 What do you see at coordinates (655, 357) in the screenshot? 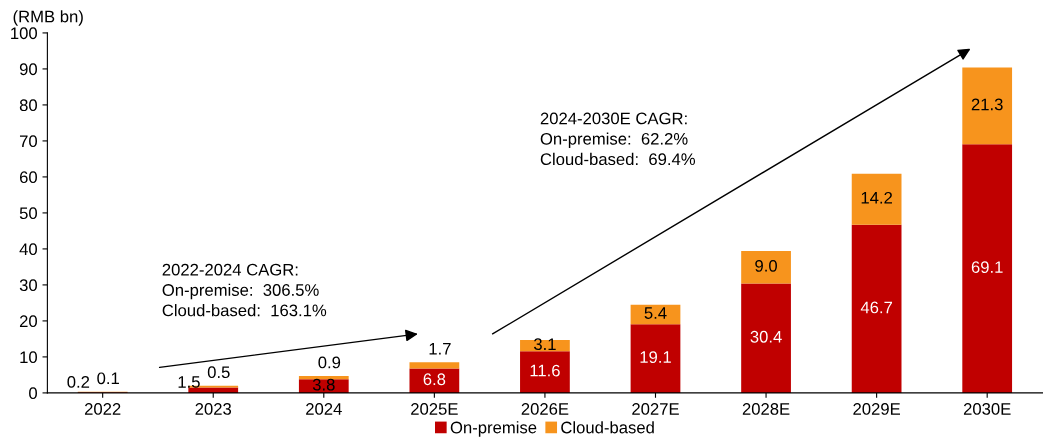
I see `data-label: 19.1` at bounding box center [655, 357].